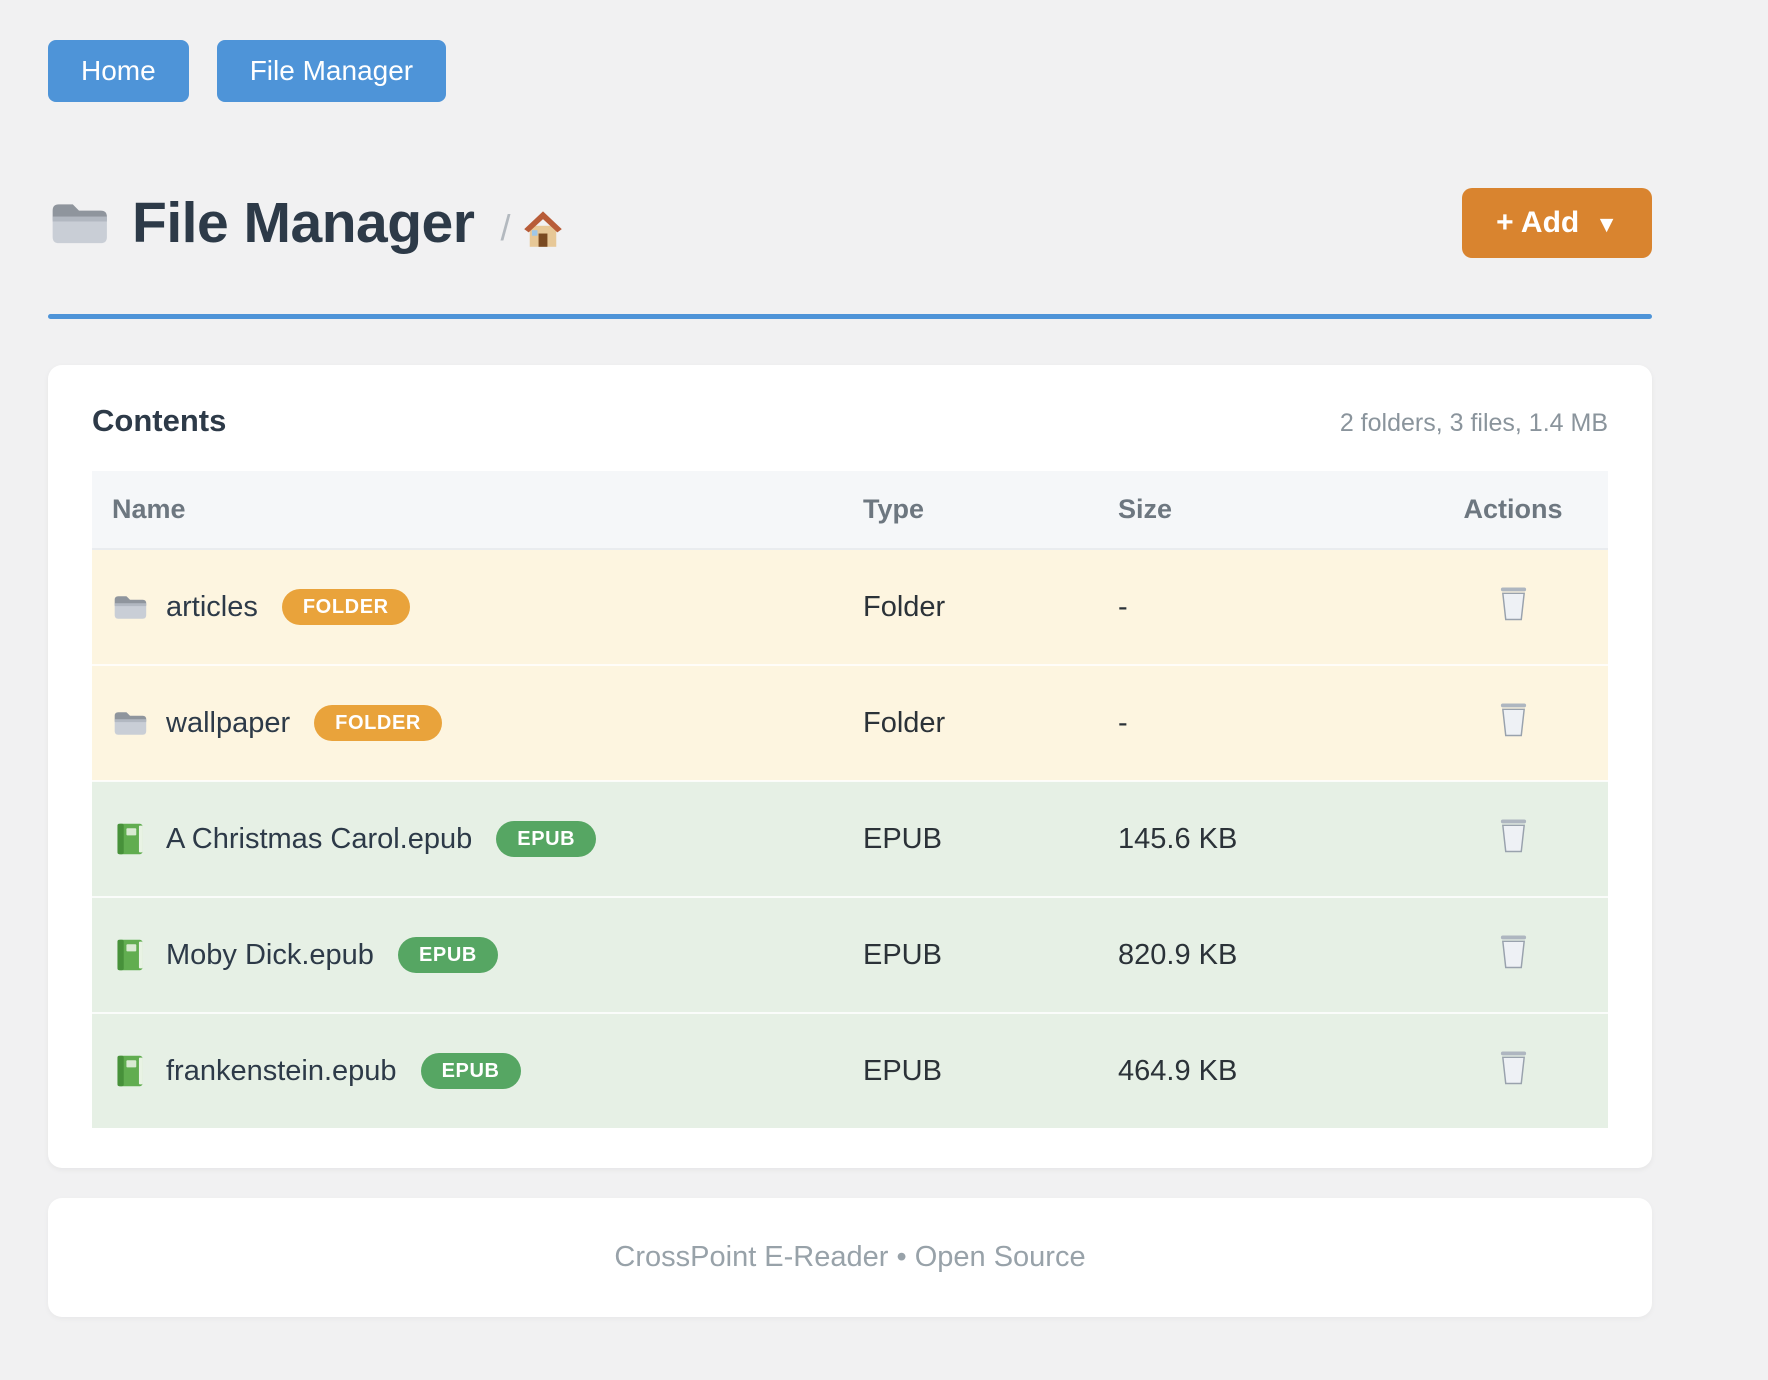  I want to click on footer: CrossPoint E-Reader • Open Source, so click(850, 1257).